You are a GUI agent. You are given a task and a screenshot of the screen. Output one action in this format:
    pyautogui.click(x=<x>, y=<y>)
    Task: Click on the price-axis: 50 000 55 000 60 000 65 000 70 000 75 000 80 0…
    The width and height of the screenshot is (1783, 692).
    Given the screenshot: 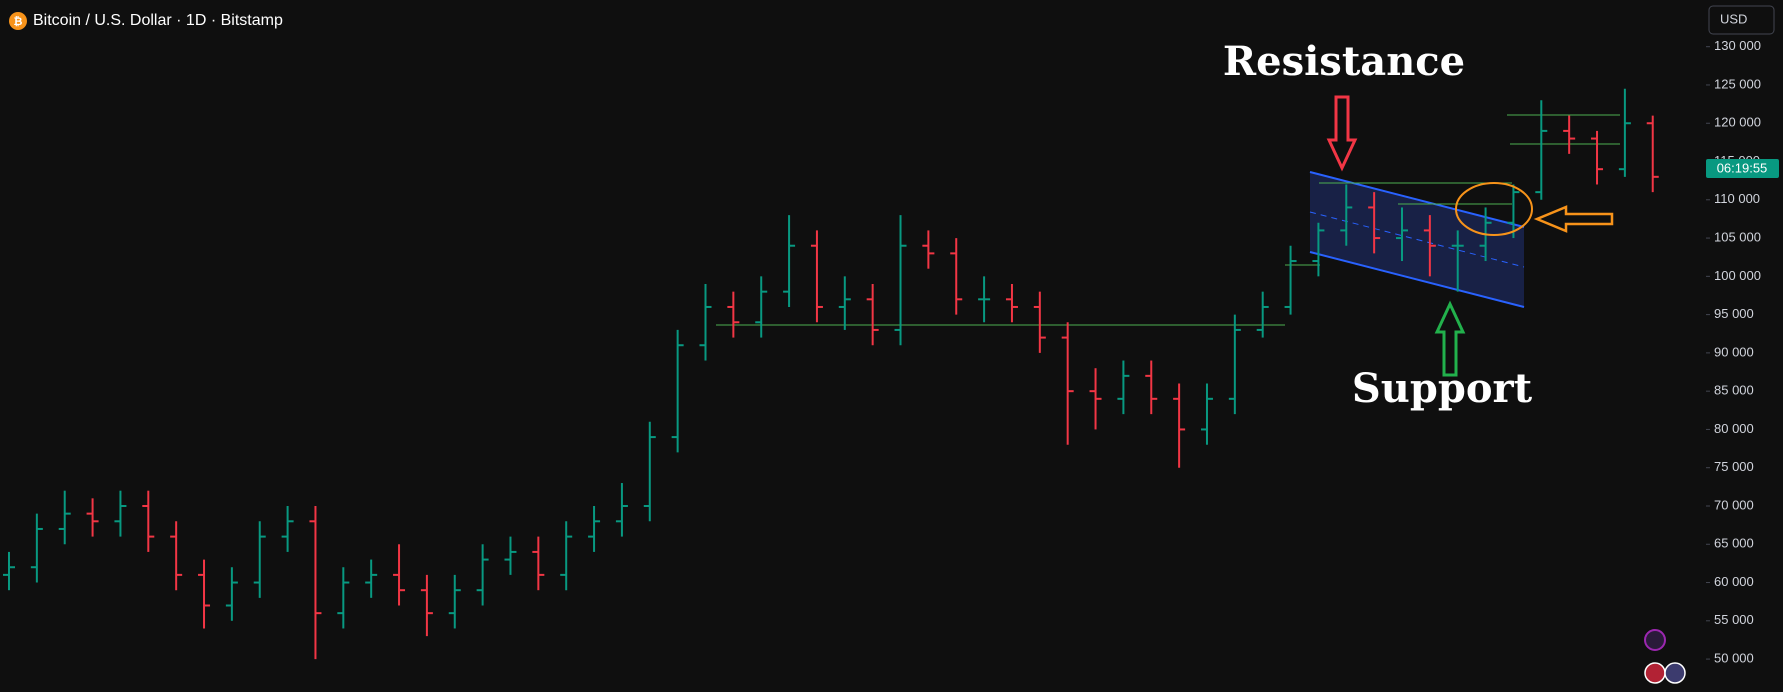 What is the action you would take?
    pyautogui.click(x=1733, y=352)
    